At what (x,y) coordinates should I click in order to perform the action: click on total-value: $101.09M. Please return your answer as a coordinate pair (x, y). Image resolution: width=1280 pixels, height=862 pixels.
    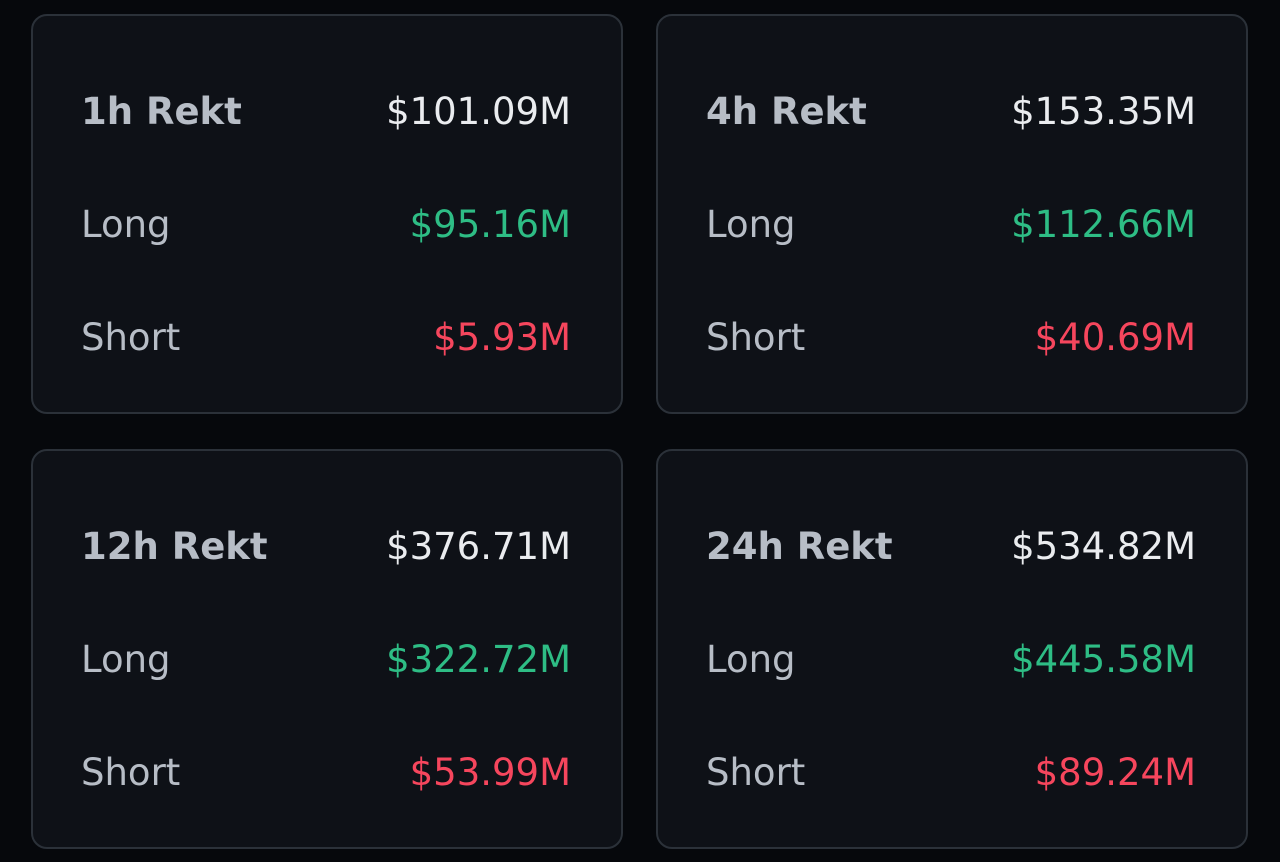
    Looking at the image, I should click on (478, 111).